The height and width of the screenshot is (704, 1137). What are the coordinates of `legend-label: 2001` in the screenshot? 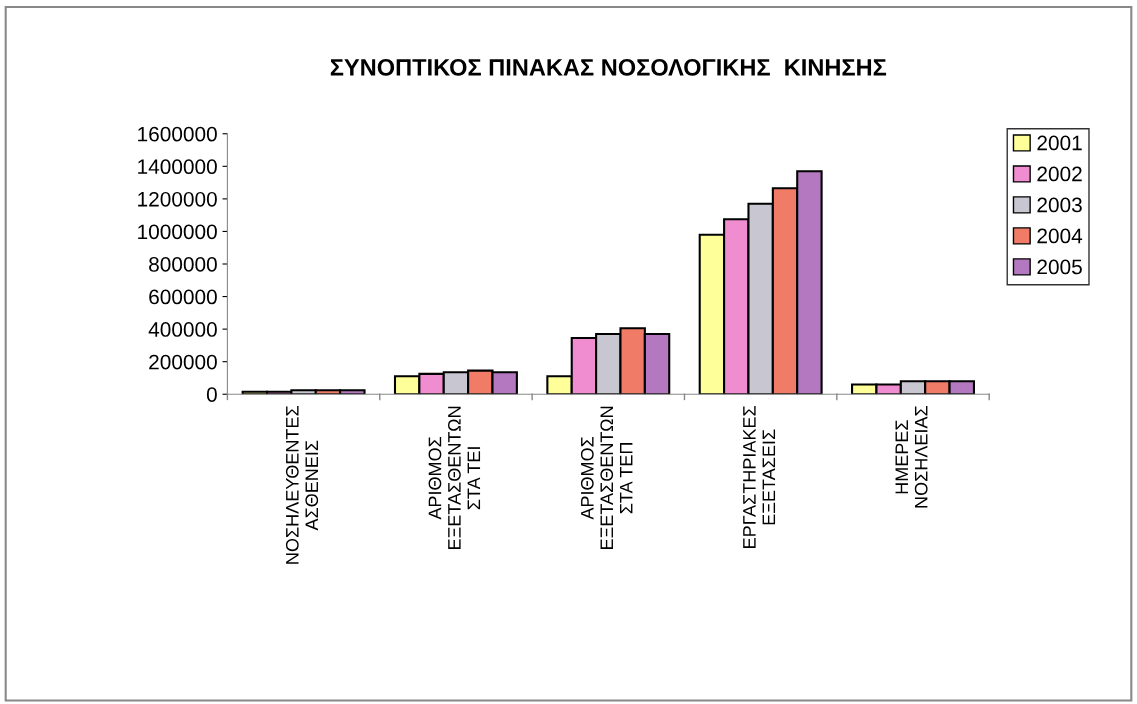 It's located at (1059, 143).